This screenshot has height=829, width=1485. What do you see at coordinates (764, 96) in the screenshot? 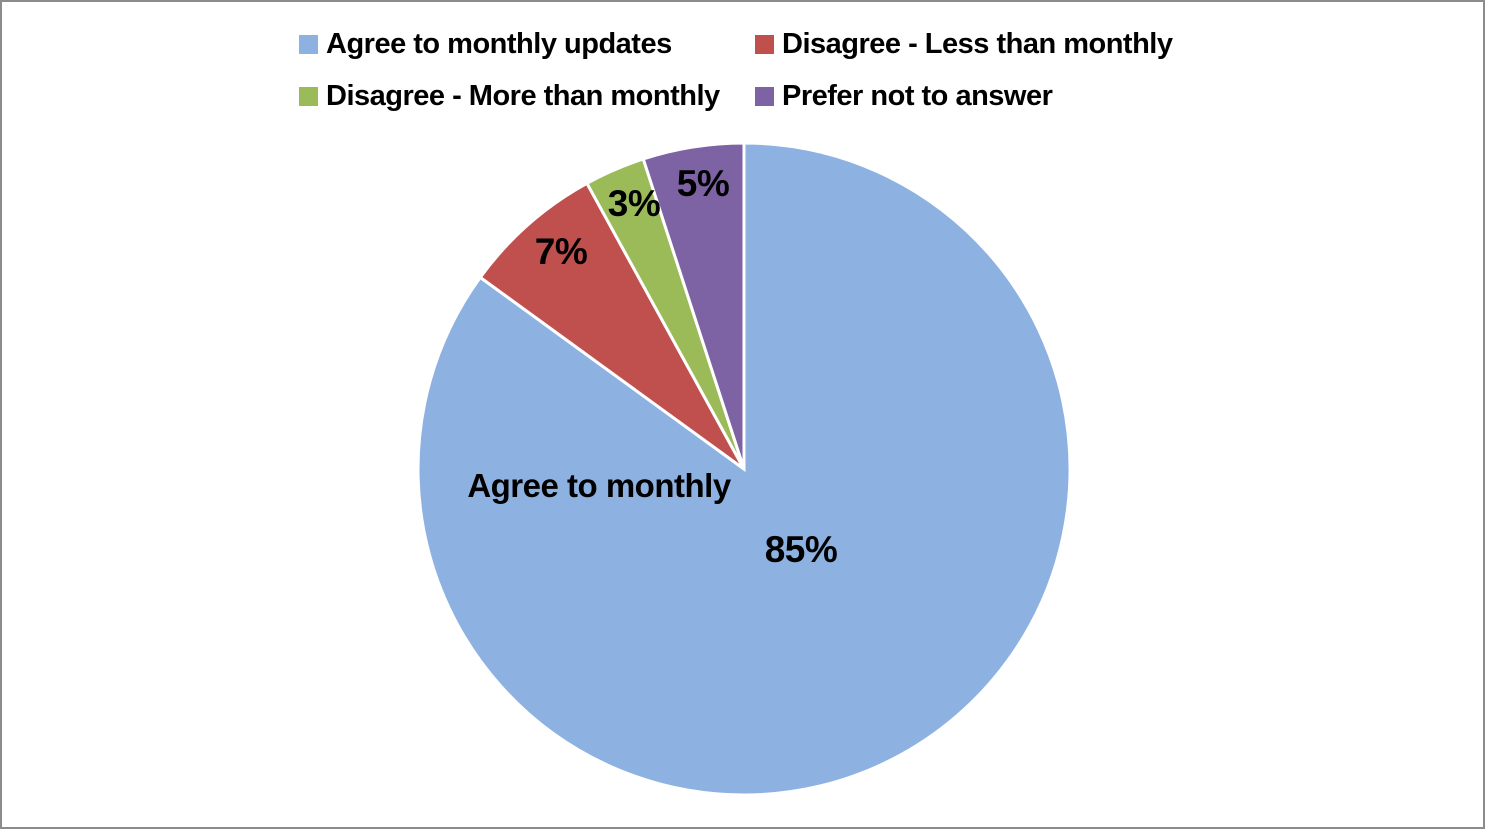
I see `legend-swatch-purple-icon` at bounding box center [764, 96].